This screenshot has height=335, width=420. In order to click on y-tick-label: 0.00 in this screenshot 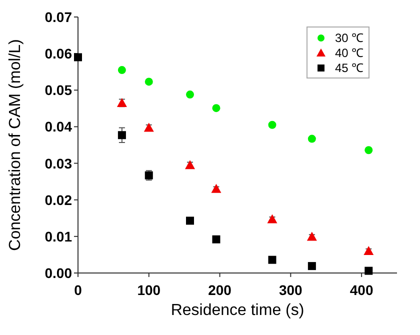, I will do `click(58, 273)`.